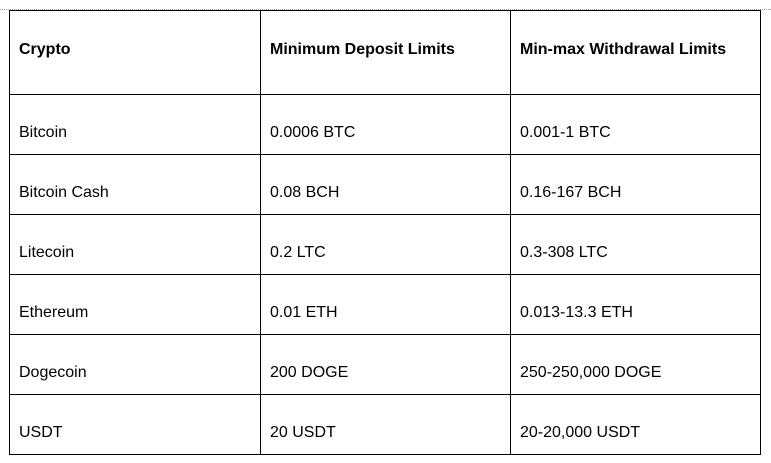  Describe the element at coordinates (135, 52) in the screenshot. I see `header-crypto: Crypto` at that location.